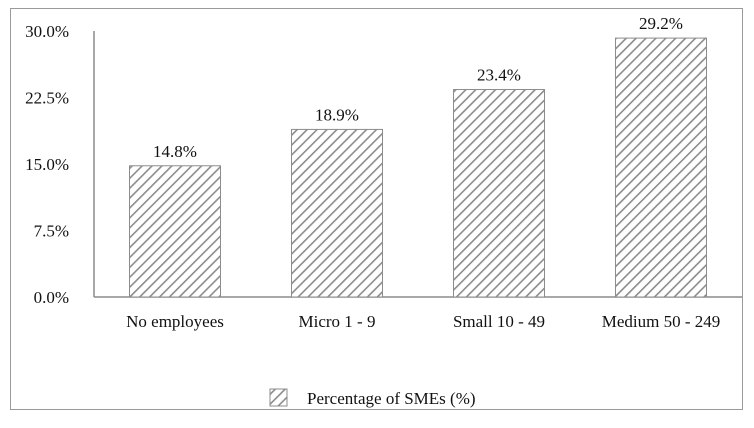 The width and height of the screenshot is (754, 428). I want to click on y-tick-label: 15.0%, so click(47, 164).